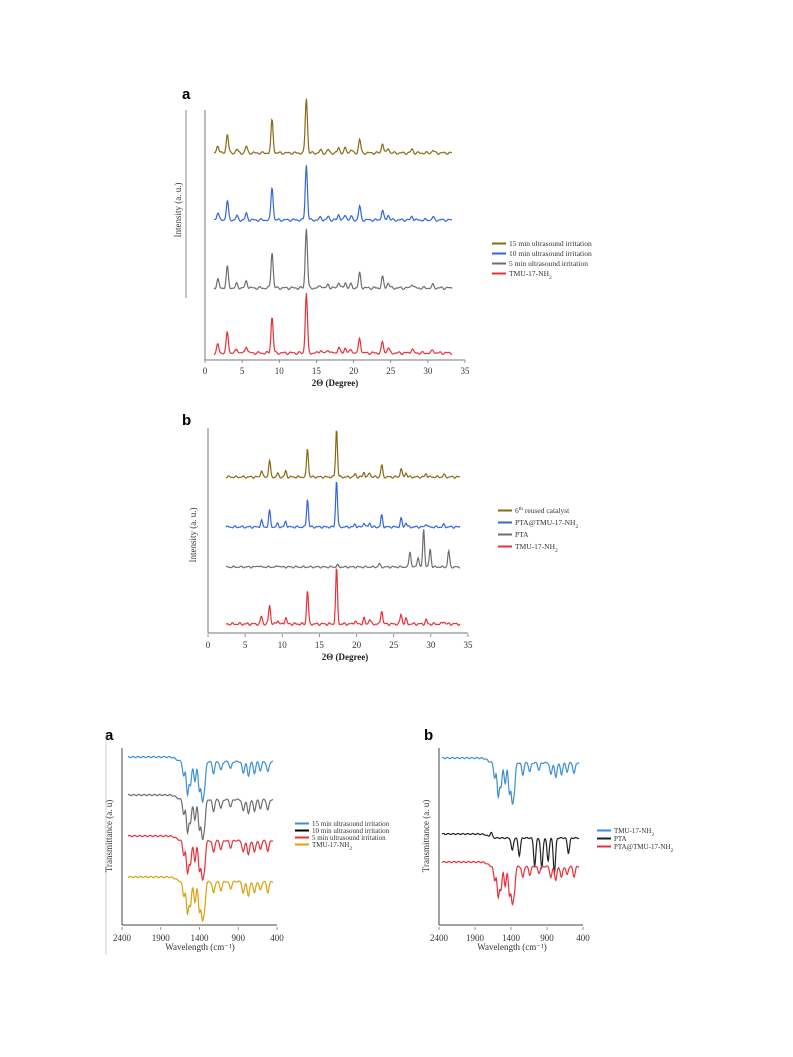  I want to click on panel-letter-ftir-b: b, so click(428, 735).